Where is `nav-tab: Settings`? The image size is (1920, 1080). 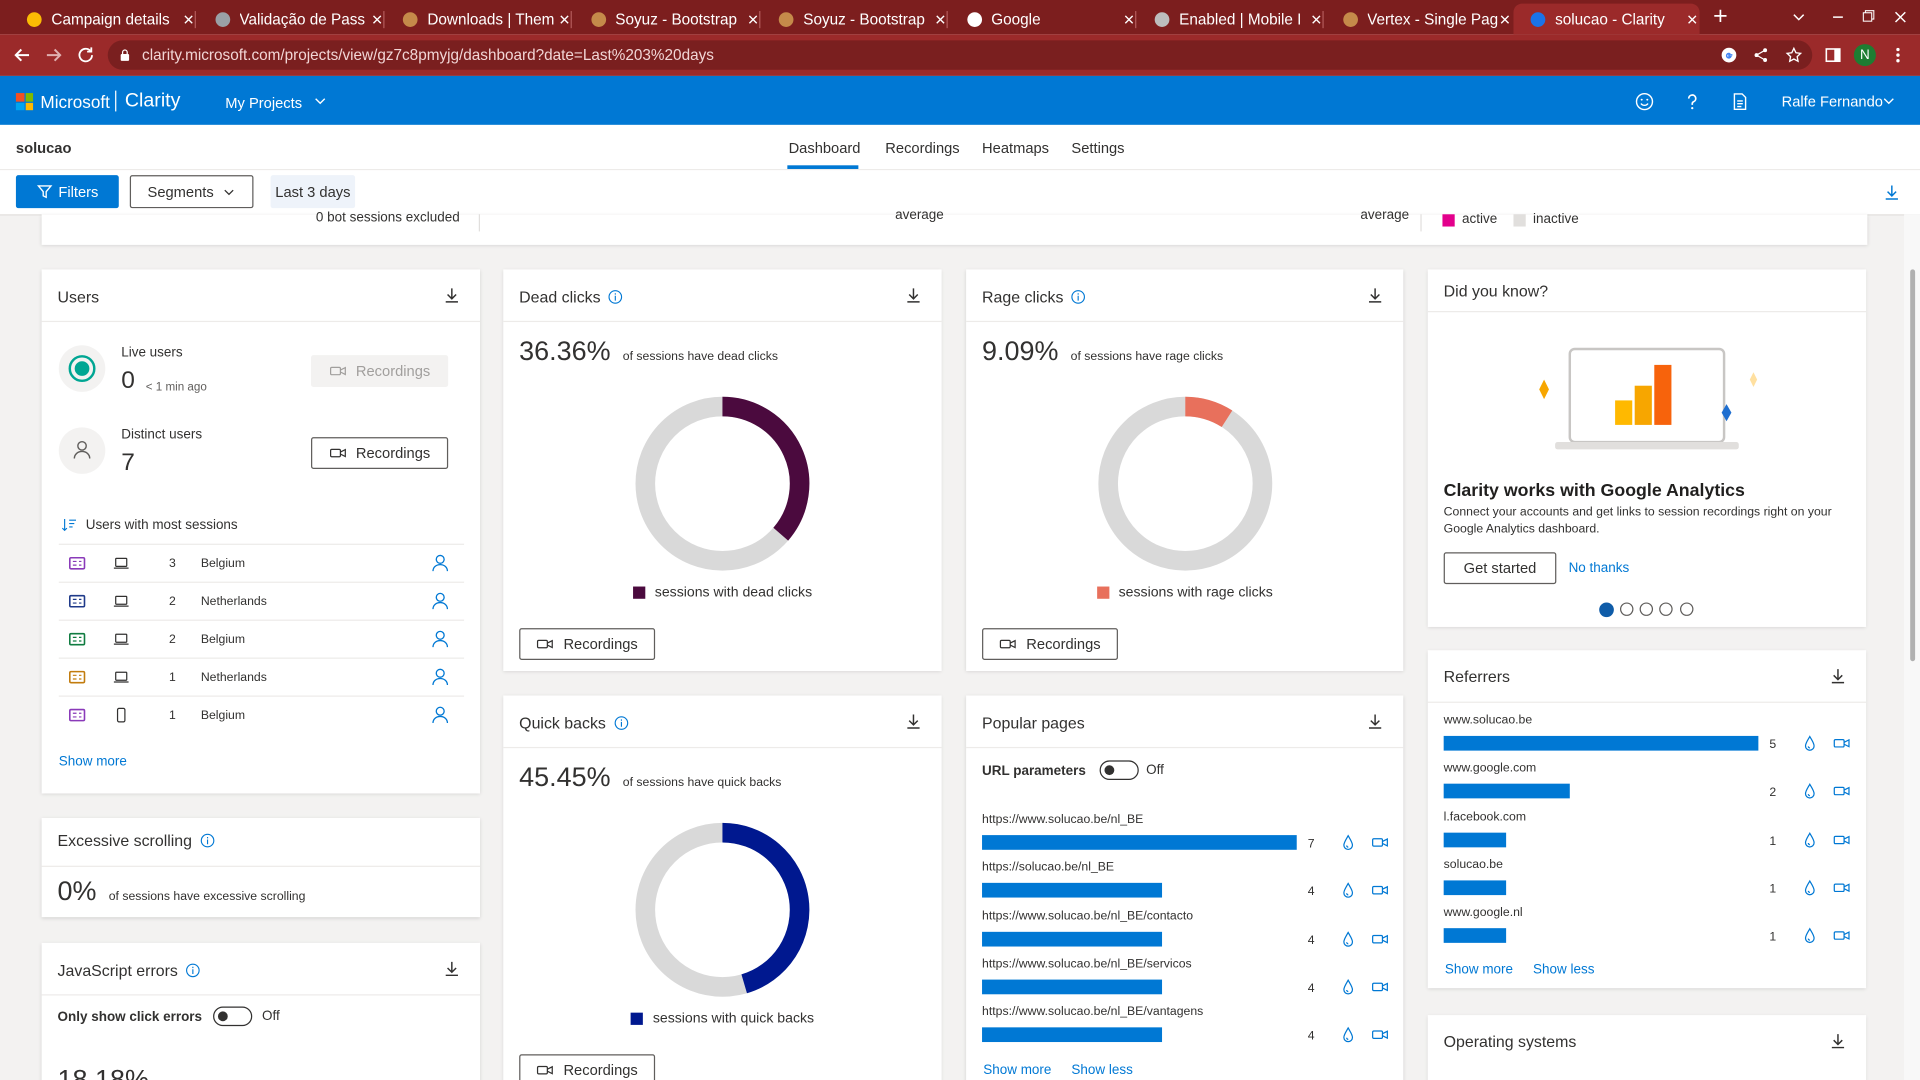
nav-tab: Settings is located at coordinates (1098, 148).